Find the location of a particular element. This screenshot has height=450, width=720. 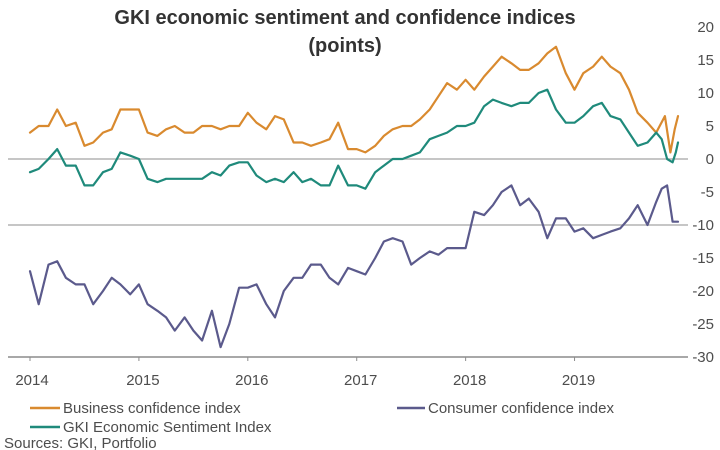

y-tick-label: -15 is located at coordinates (703, 258).